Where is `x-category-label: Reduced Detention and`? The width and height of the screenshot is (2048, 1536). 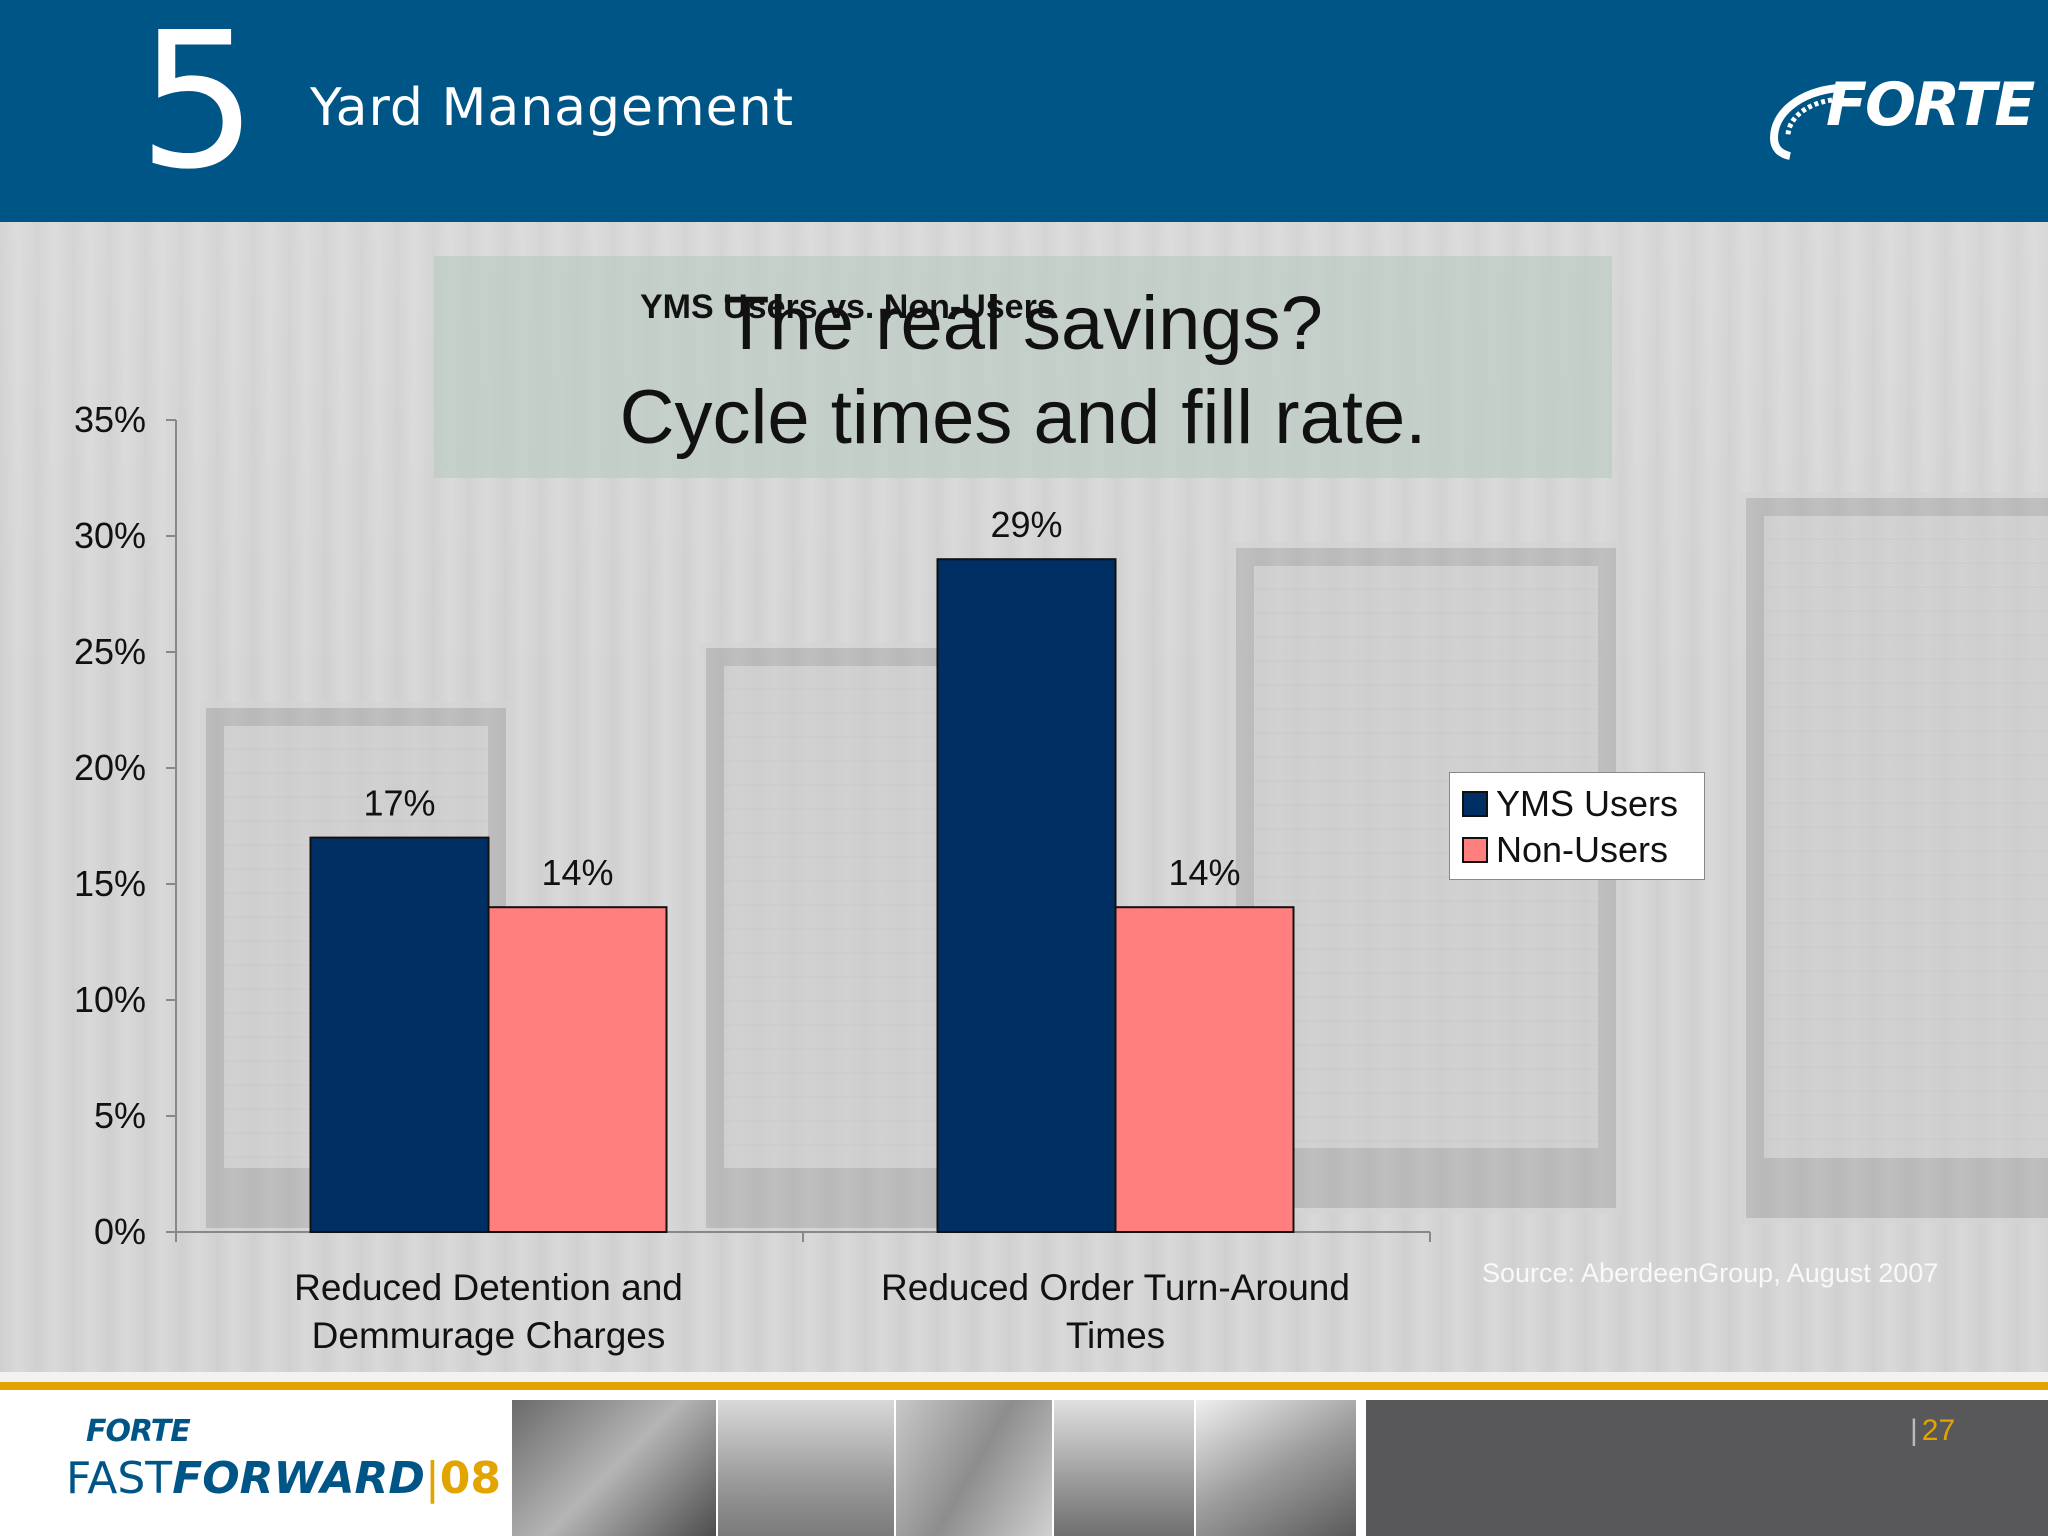 x-category-label: Reduced Detention and is located at coordinates (488, 1287).